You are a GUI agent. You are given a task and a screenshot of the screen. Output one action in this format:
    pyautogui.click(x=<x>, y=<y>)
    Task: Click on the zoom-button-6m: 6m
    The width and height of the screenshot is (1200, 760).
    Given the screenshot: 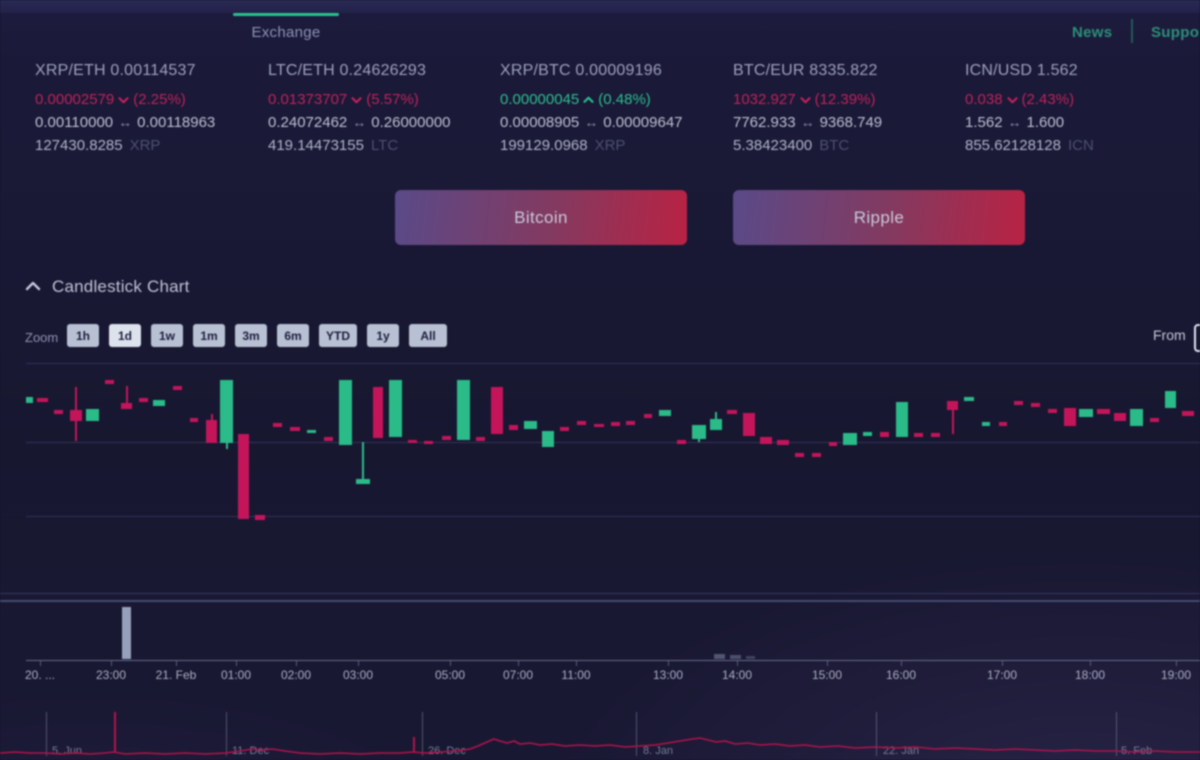 What is the action you would take?
    pyautogui.click(x=293, y=335)
    